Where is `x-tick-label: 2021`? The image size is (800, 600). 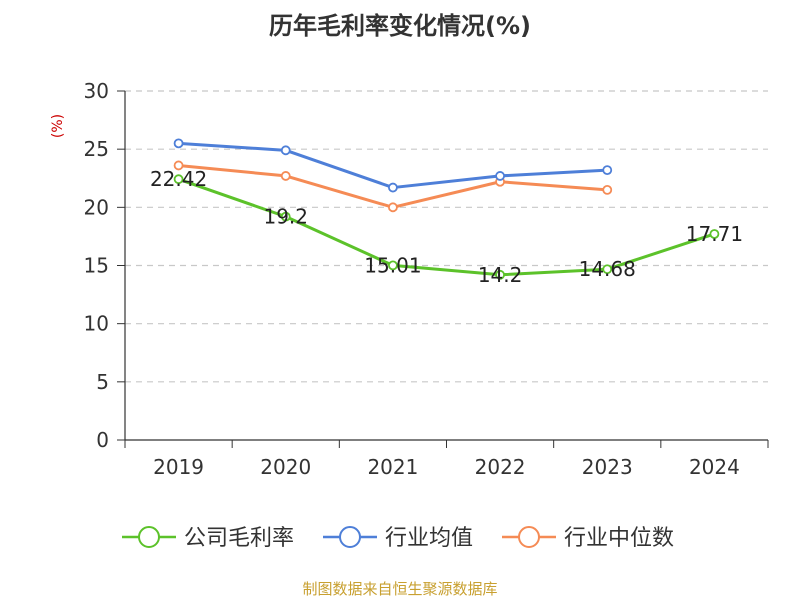 x-tick-label: 2021 is located at coordinates (392, 467).